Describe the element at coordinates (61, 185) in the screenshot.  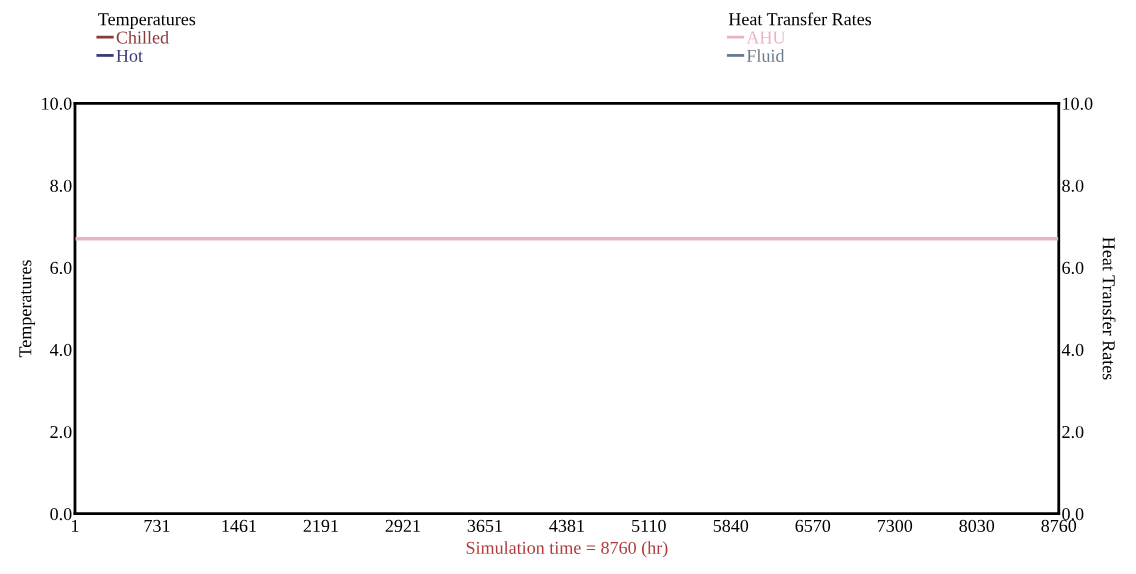
I see `y-tick-label: 8.0` at that location.